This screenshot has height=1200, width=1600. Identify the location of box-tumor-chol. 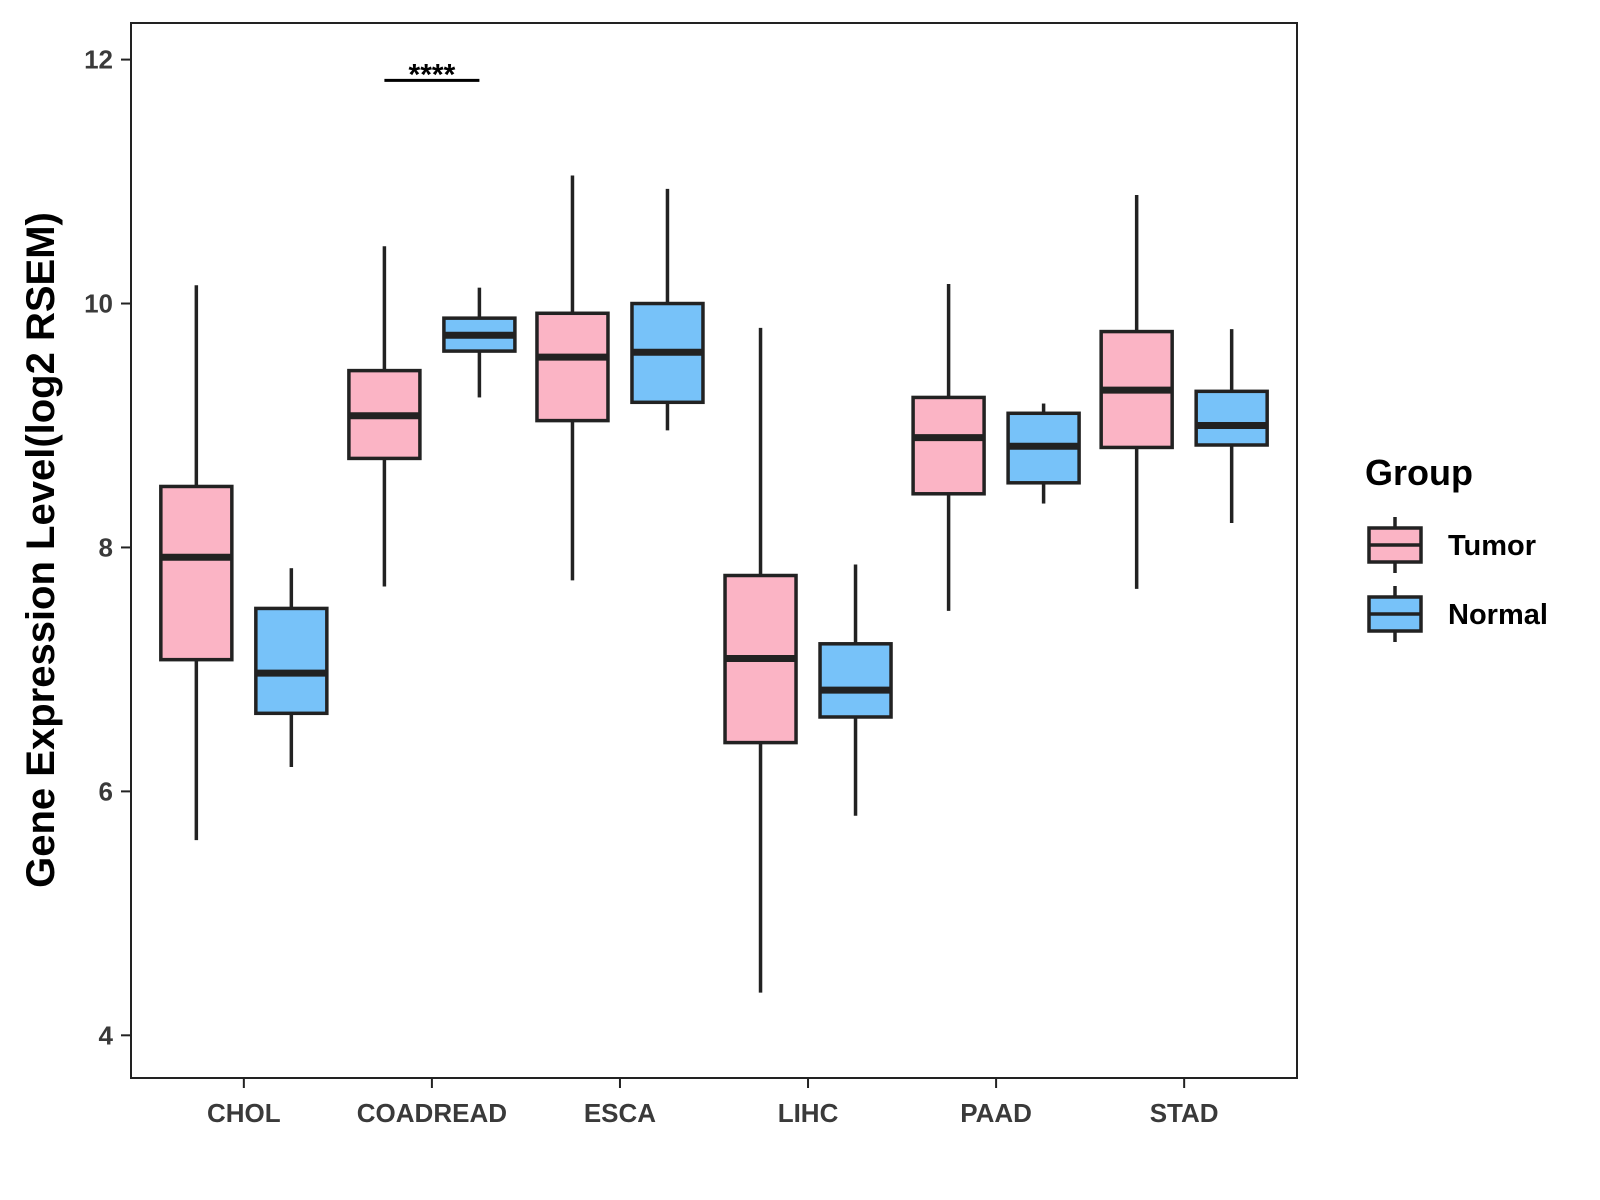
(196, 563).